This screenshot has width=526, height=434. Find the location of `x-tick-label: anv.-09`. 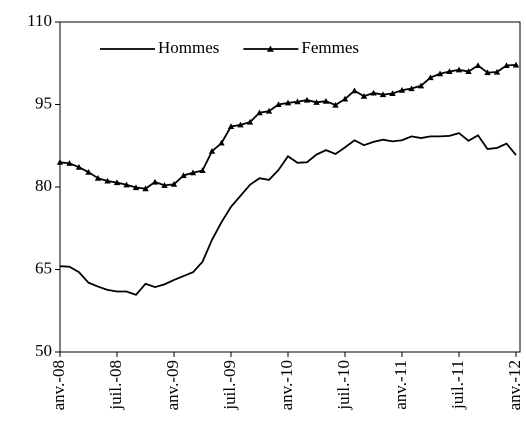

x-tick-label: anv.-09 is located at coordinates (172, 385).